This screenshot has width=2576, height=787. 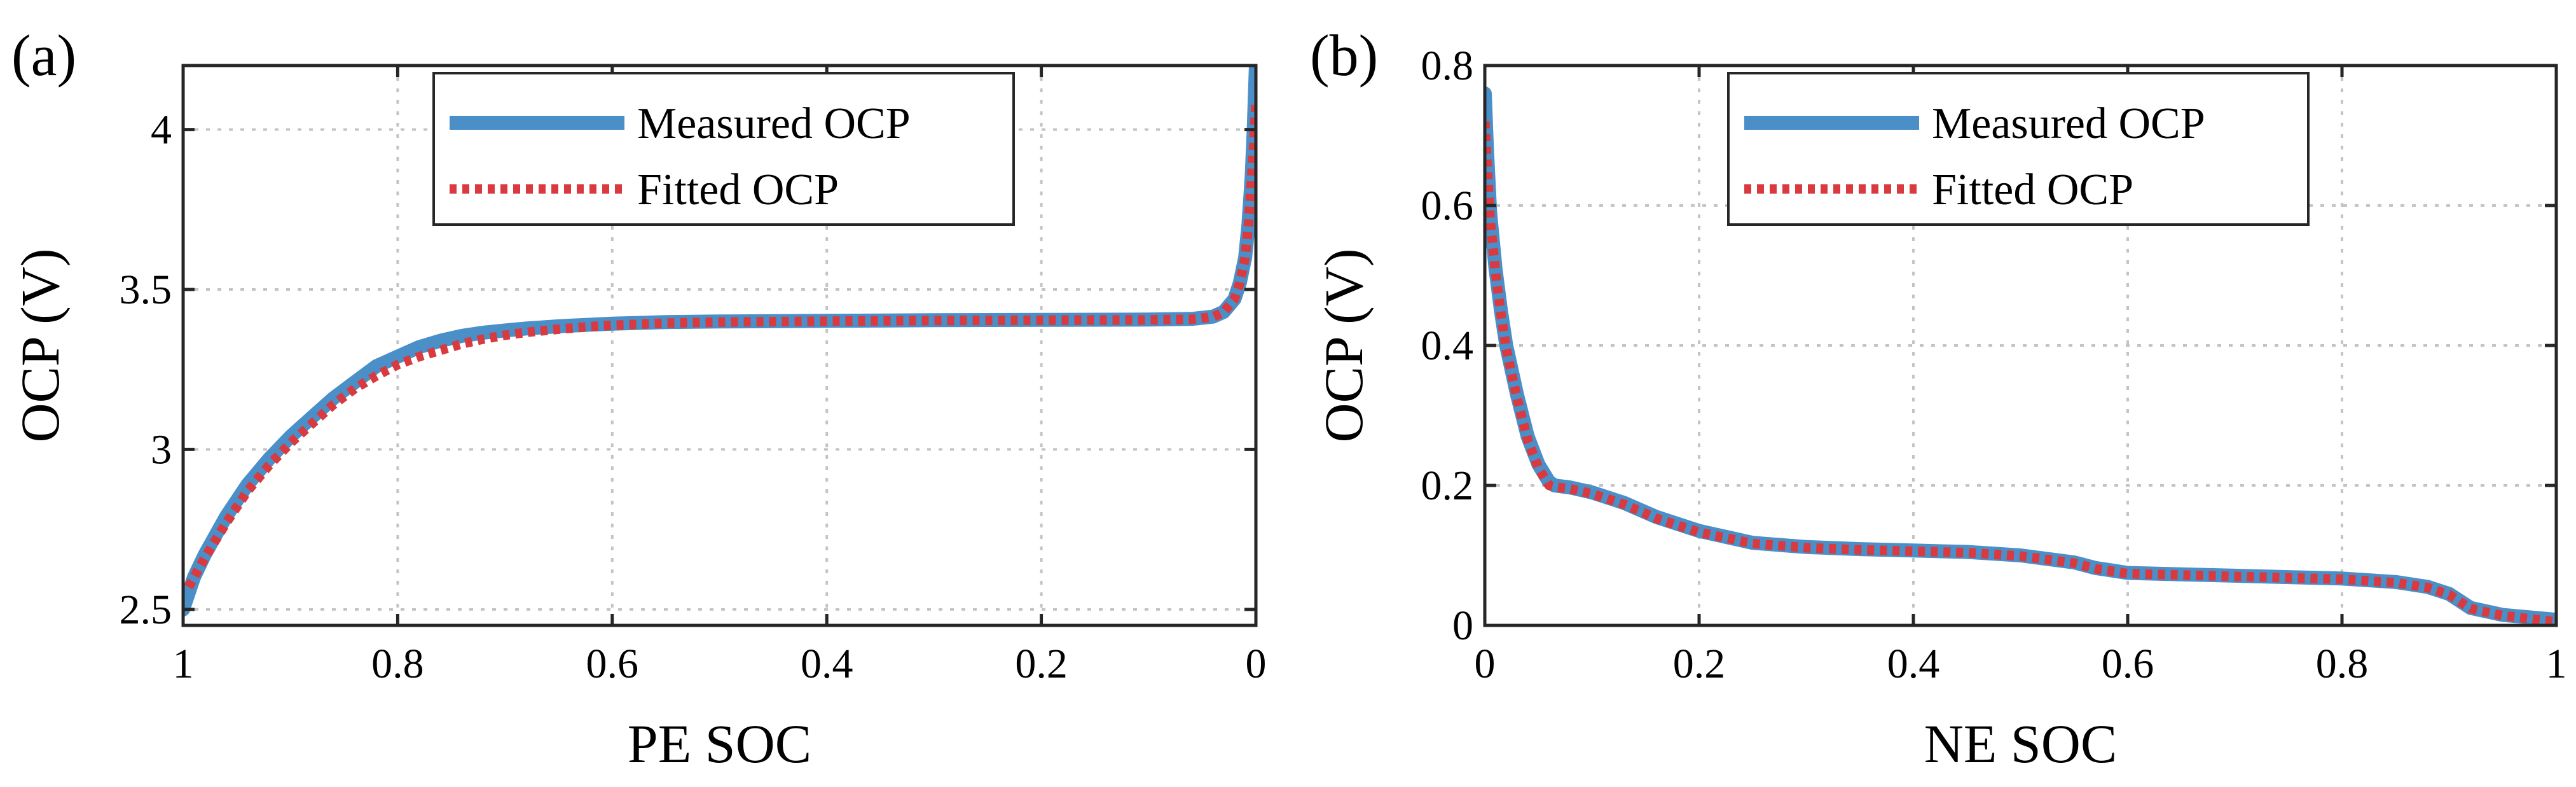 What do you see at coordinates (1462, 625) in the screenshot?
I see `y-tick-label: 0` at bounding box center [1462, 625].